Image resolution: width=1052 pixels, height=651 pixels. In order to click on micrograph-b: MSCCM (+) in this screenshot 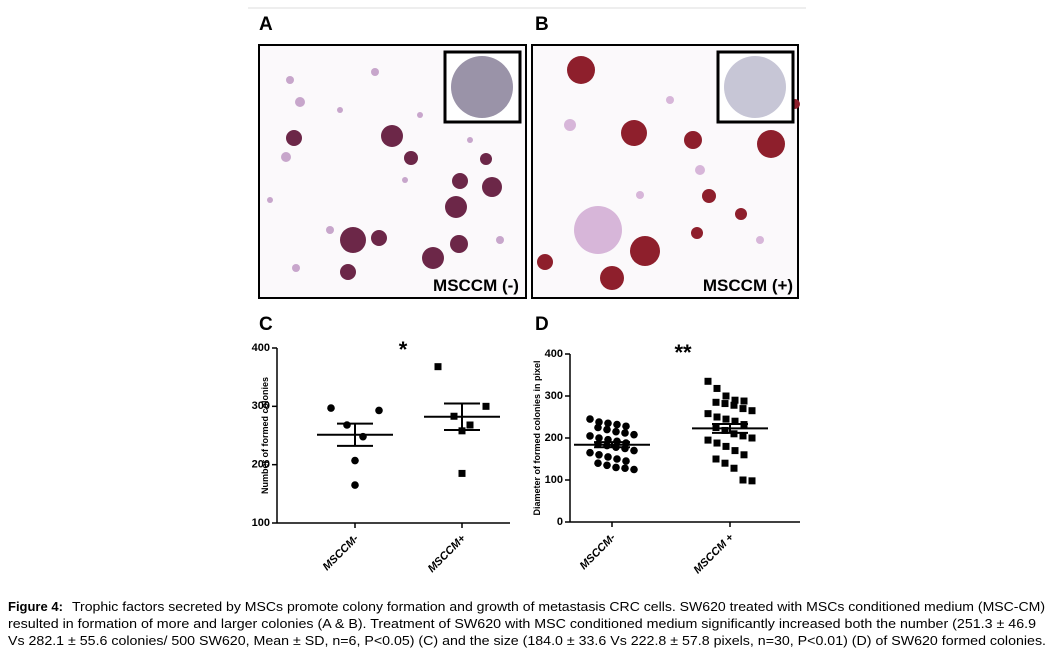, I will do `click(665, 171)`.